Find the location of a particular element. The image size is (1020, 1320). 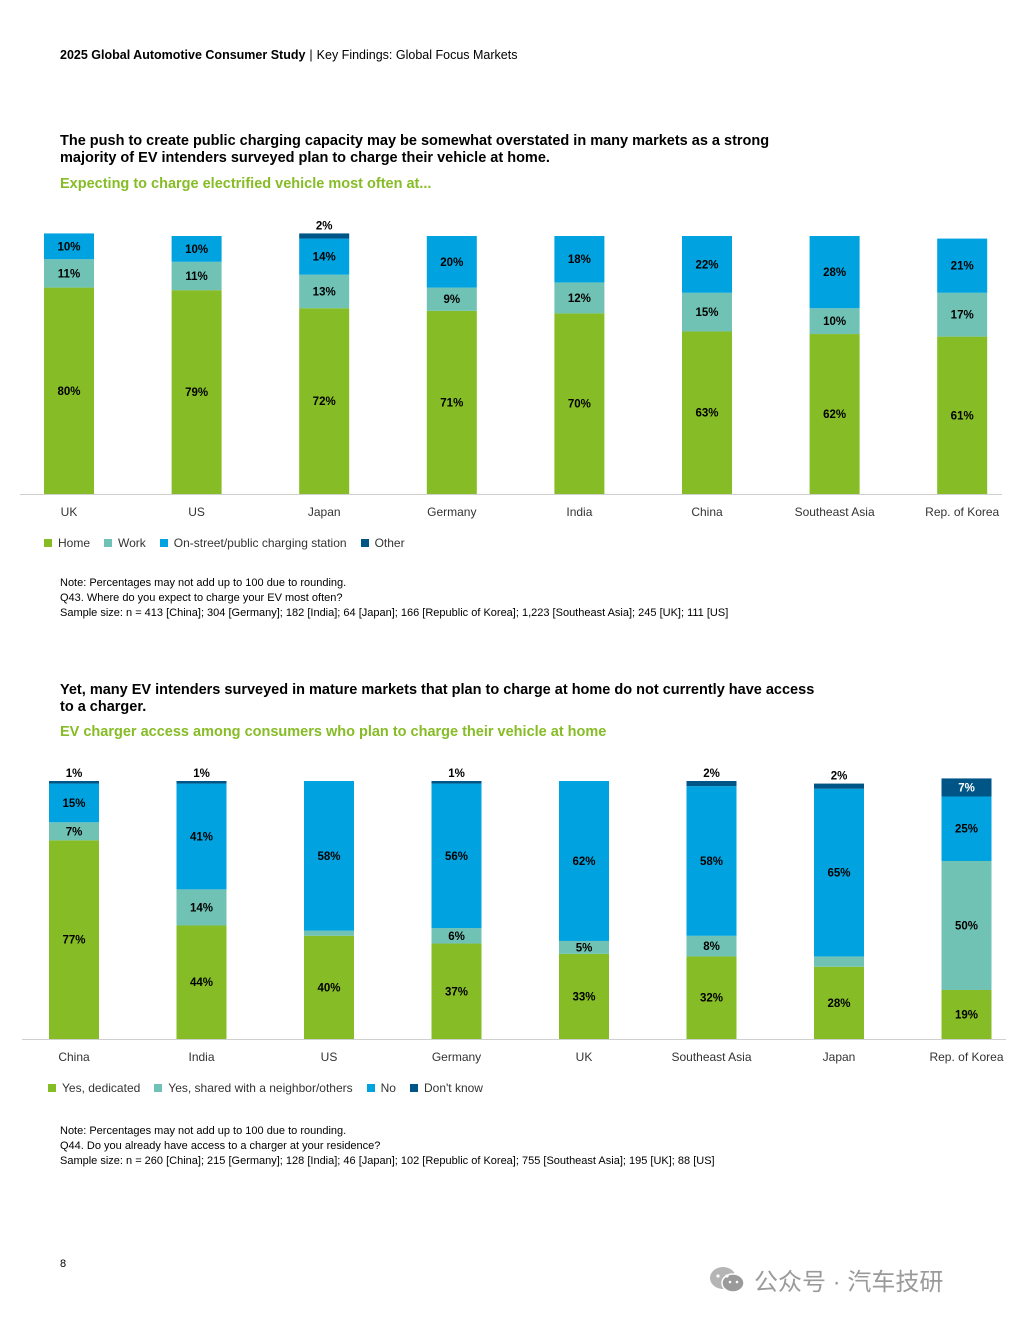

data-label: 25% is located at coordinates (966, 830).